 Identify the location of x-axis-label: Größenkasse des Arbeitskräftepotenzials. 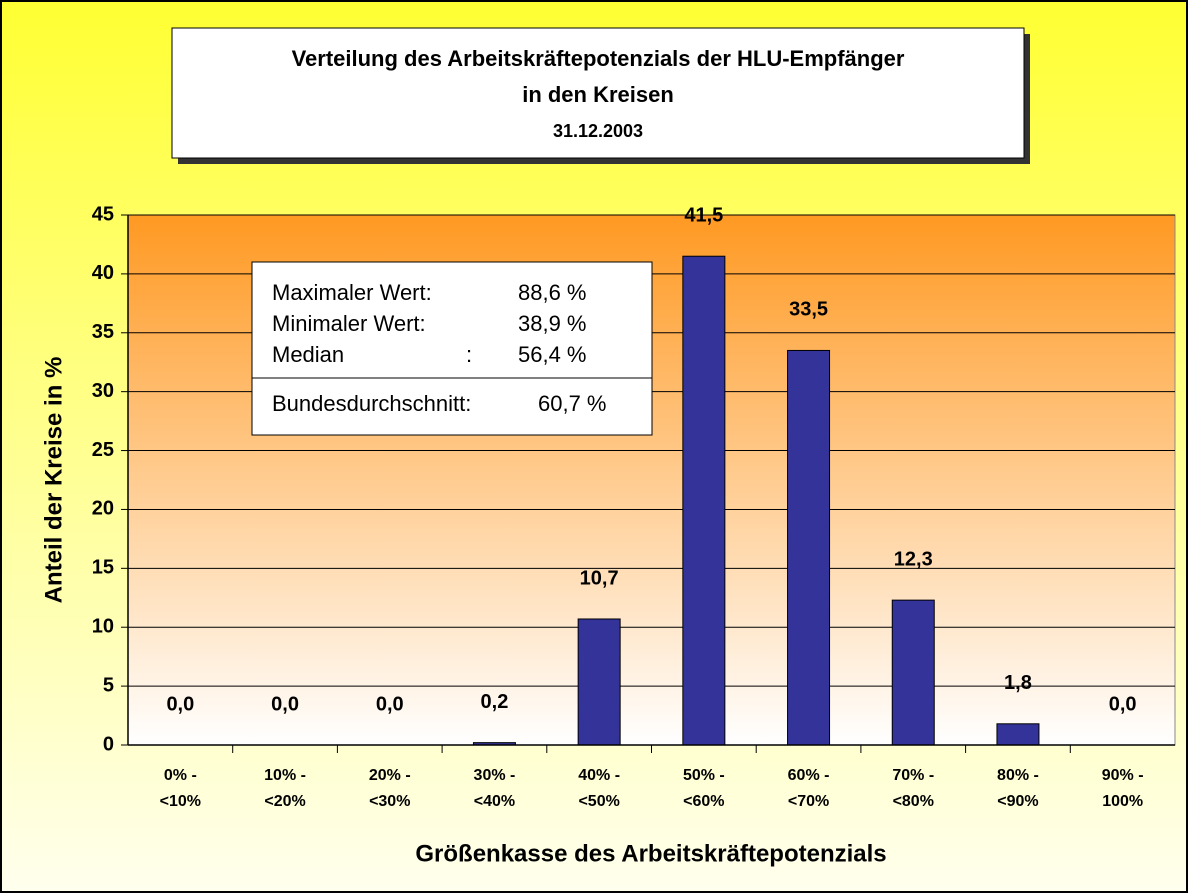
(650, 853).